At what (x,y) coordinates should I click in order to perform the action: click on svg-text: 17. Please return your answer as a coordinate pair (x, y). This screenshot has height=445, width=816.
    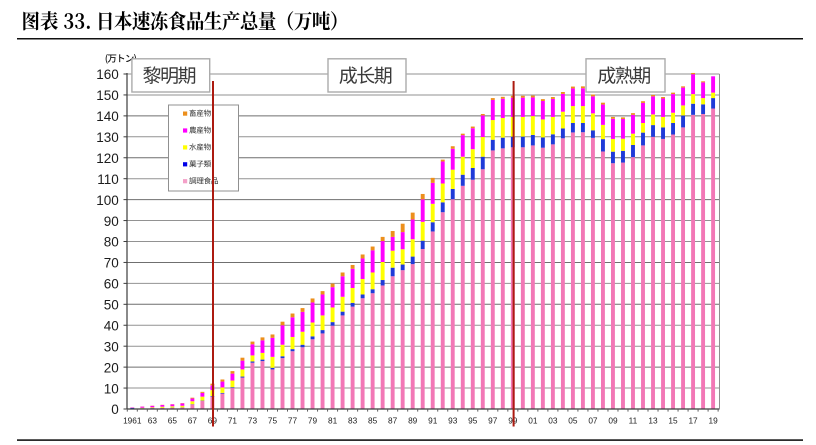
    Looking at the image, I should click on (693, 421).